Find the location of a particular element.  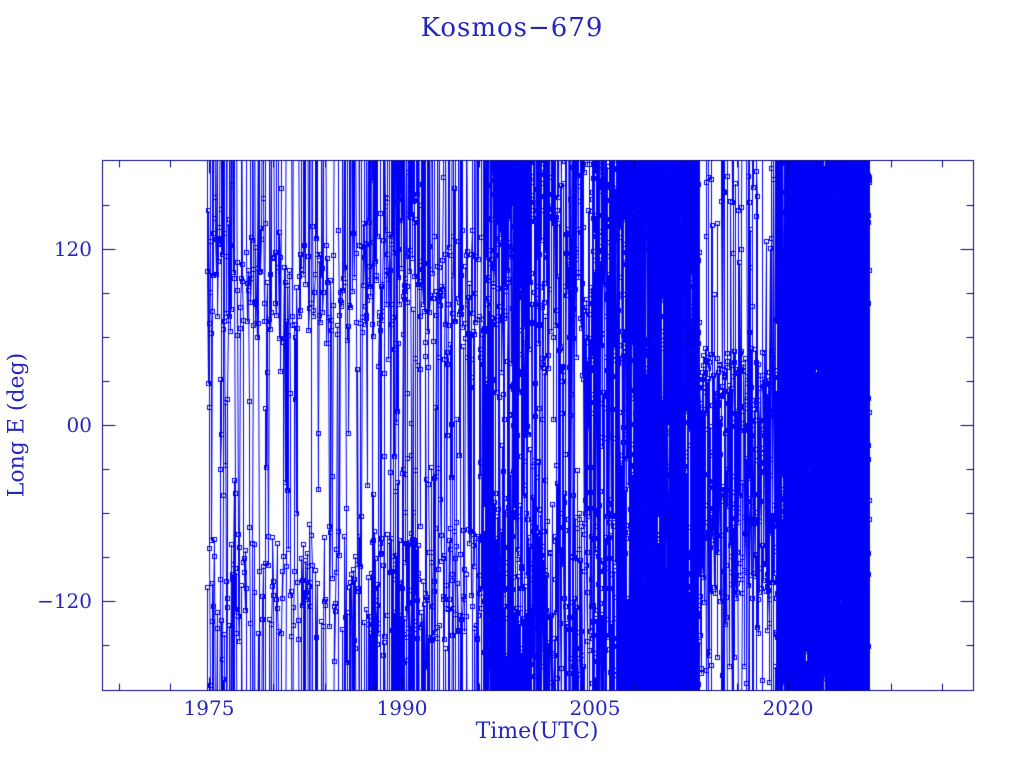

y-tick-label-neg120: −120 is located at coordinates (64, 601).